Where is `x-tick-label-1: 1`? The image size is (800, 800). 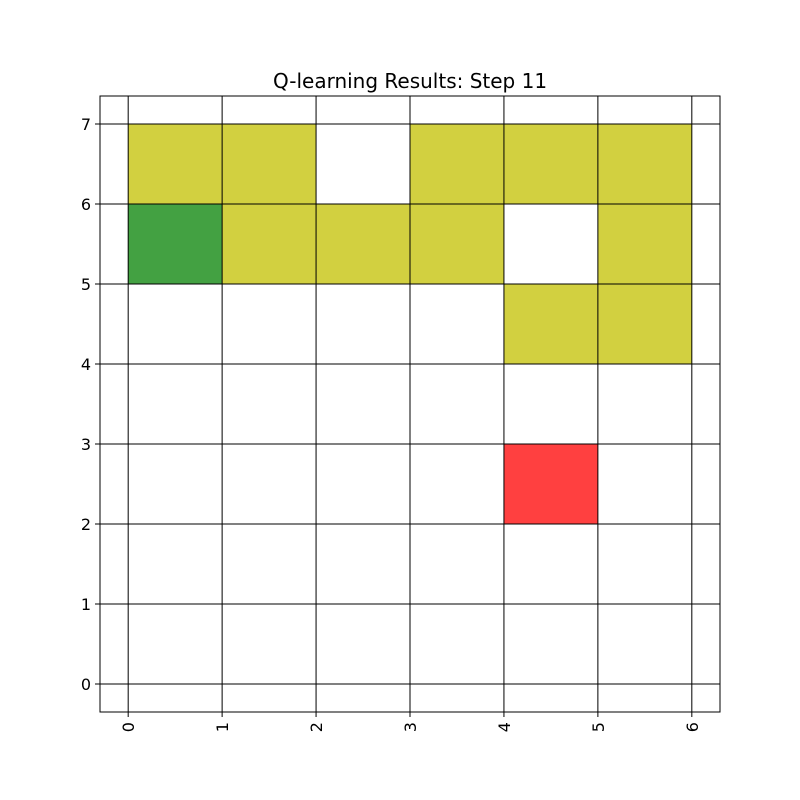
x-tick-label-1: 1 is located at coordinates (222, 727).